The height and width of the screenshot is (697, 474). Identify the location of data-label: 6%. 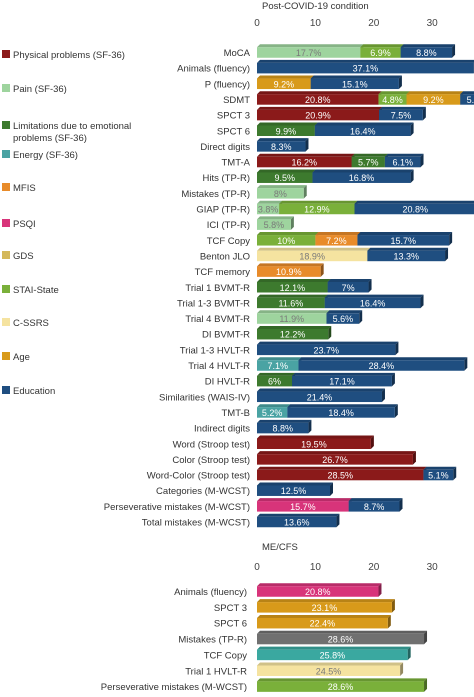
(274, 382).